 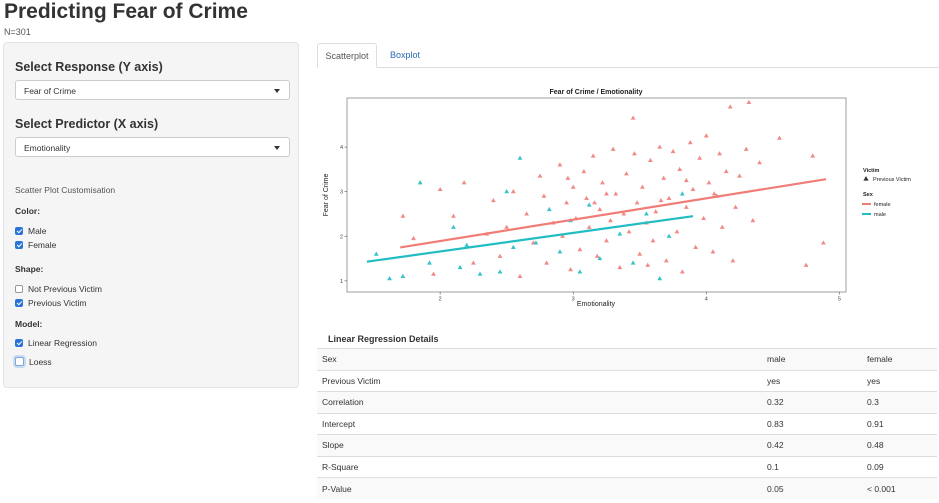 What do you see at coordinates (440, 300) in the screenshot?
I see `x-tick-label: 2` at bounding box center [440, 300].